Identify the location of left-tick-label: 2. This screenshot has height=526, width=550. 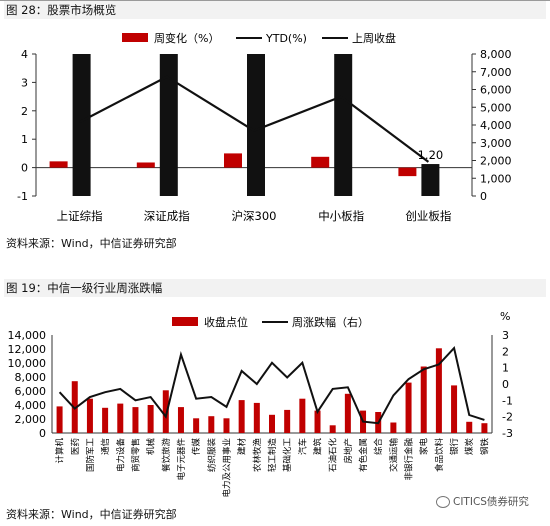
(24, 111).